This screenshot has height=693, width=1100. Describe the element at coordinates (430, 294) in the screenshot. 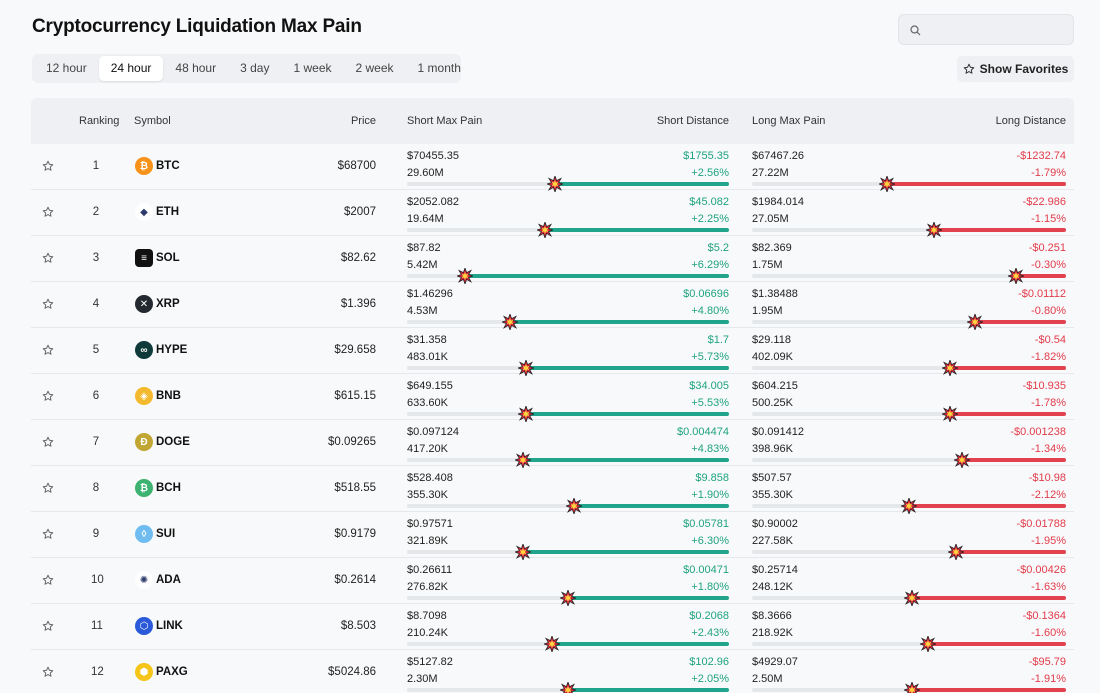

I see `short-max-pain-price: $1.46296` at that location.